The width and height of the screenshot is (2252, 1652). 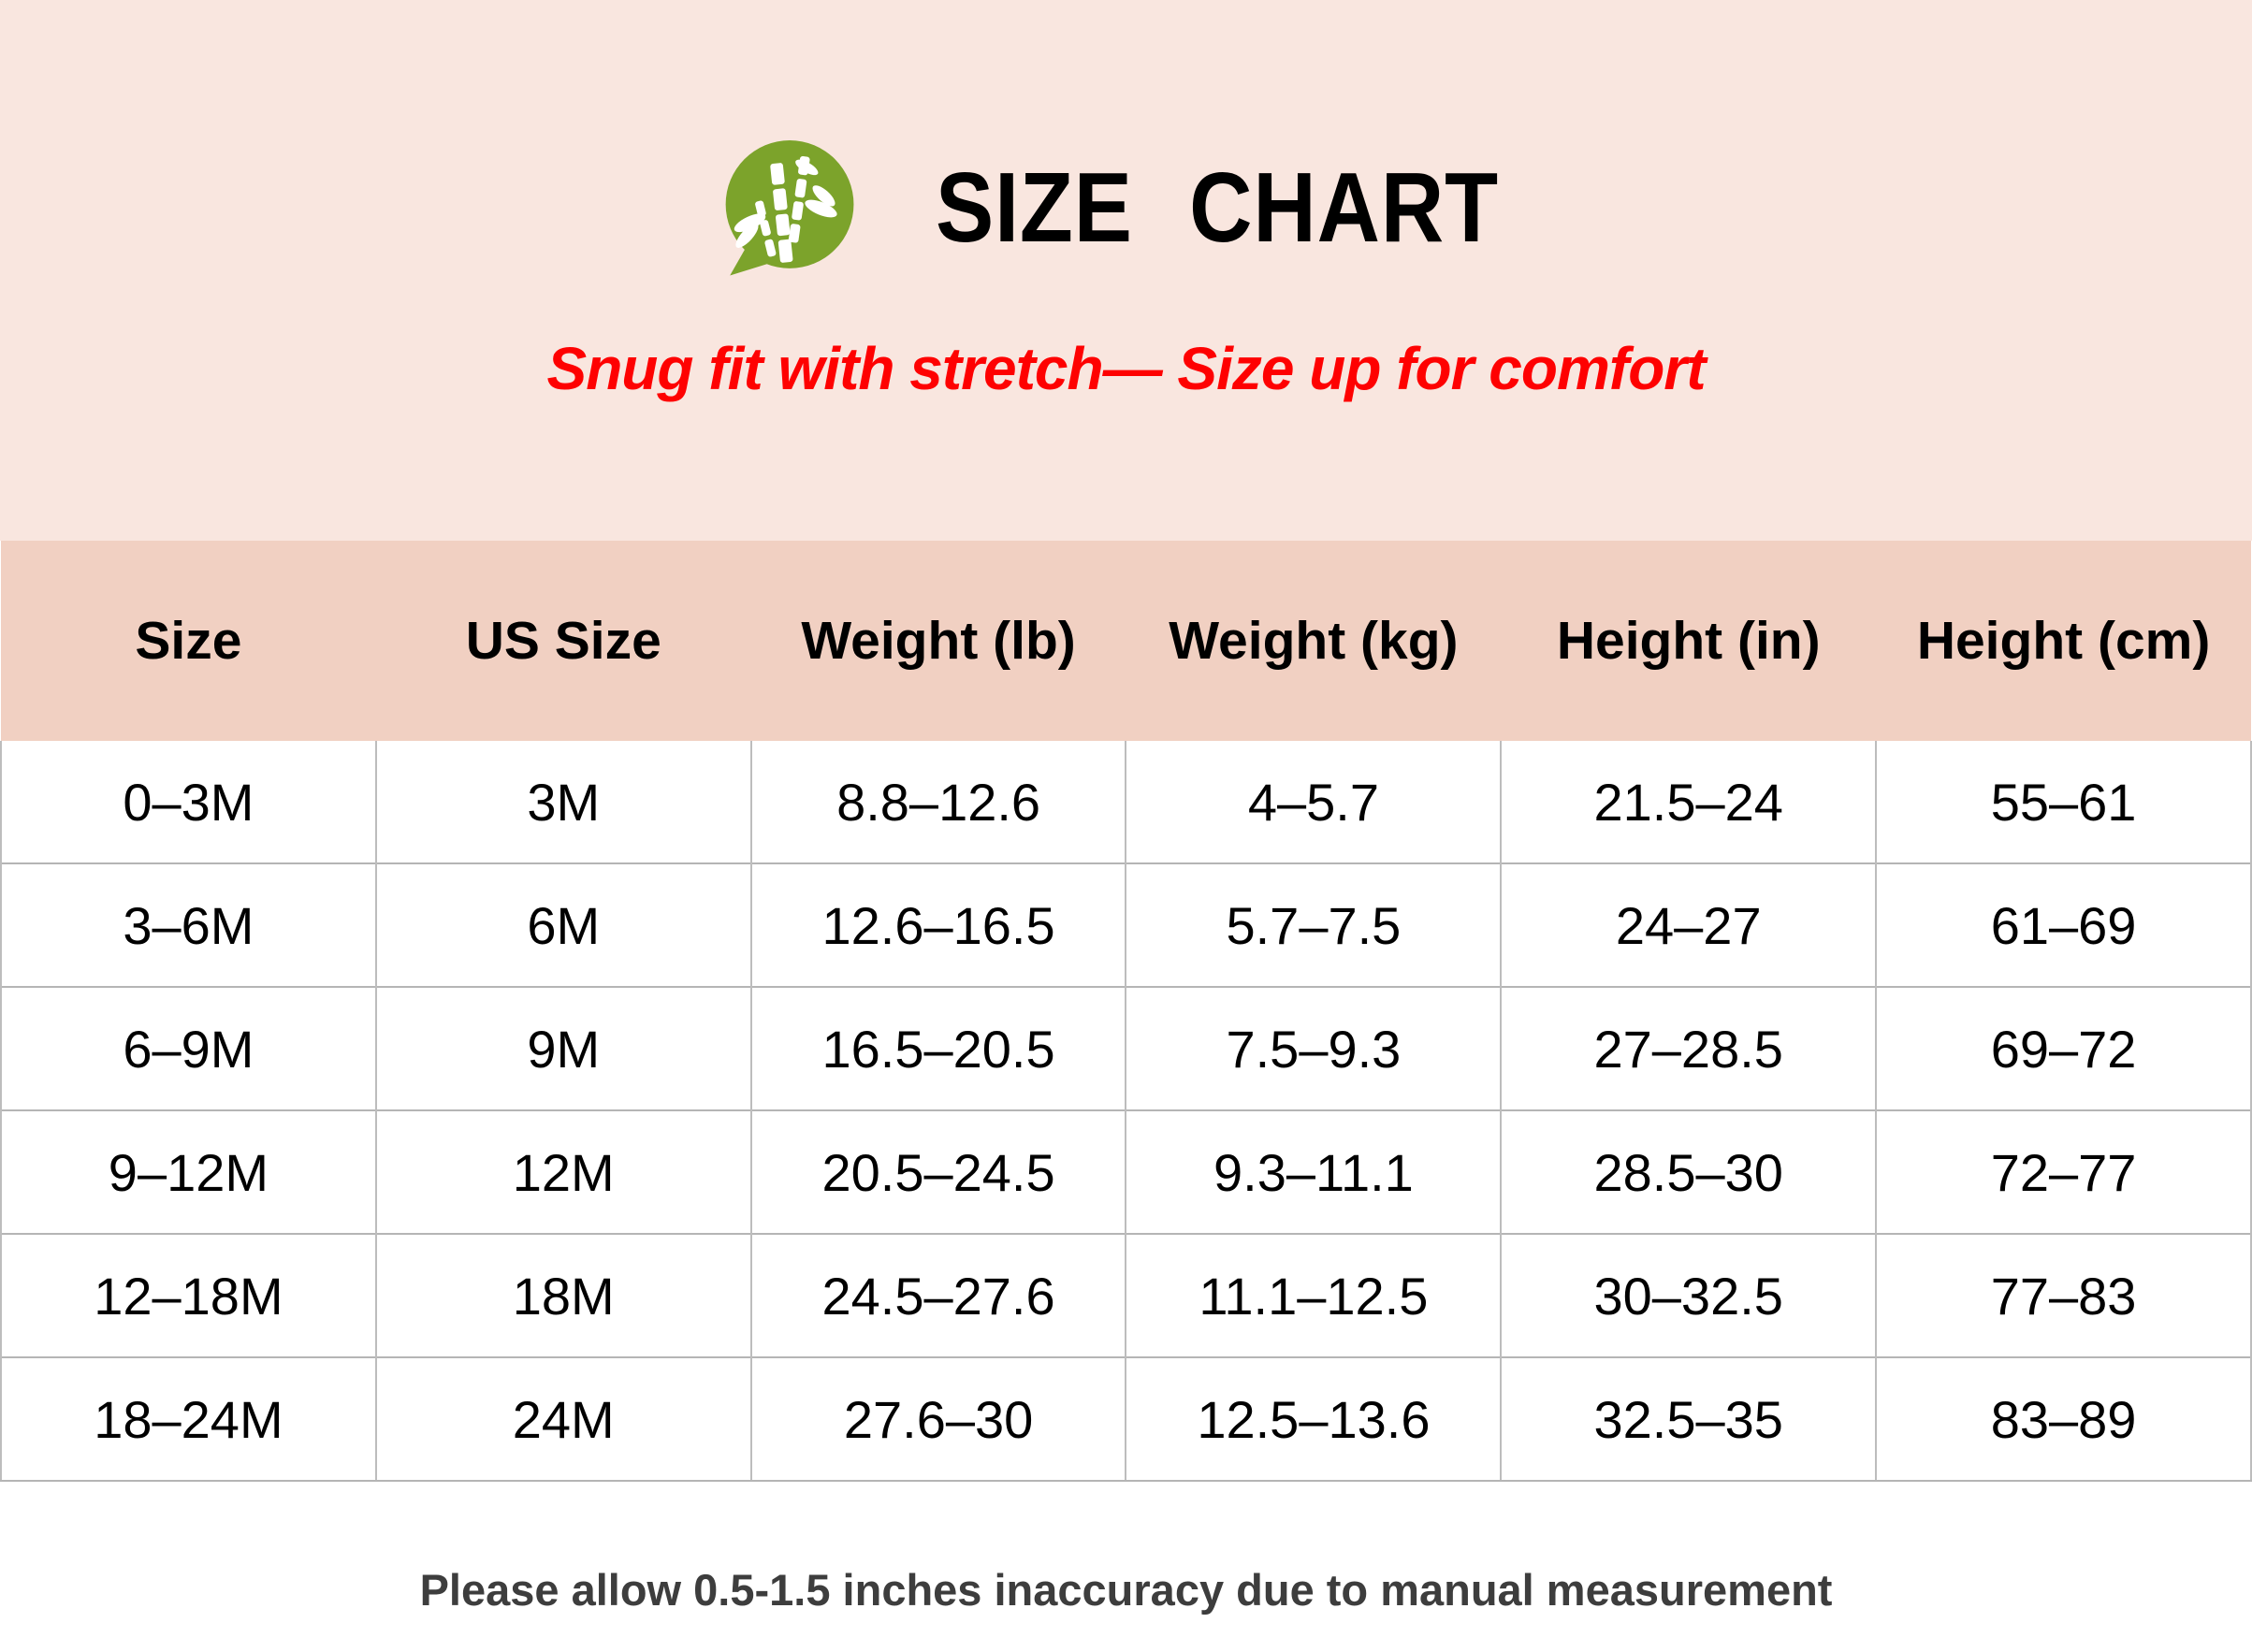 I want to click on table-row: 12–18M 18M 24.5–27.6 11.1–12.5 30–32.5 77–83, so click(x=1126, y=1295).